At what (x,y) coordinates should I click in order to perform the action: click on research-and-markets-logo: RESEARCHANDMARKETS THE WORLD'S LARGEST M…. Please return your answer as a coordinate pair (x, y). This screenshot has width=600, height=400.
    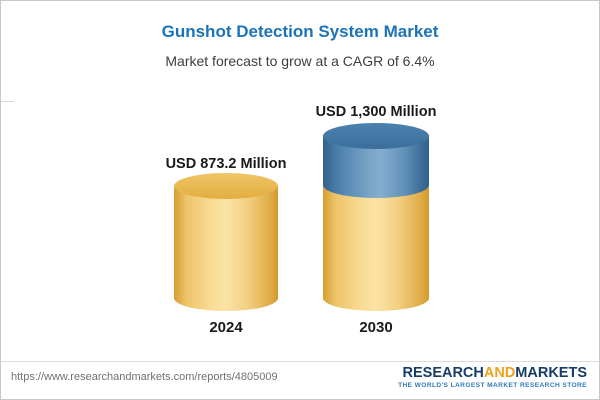
    Looking at the image, I should click on (492, 377).